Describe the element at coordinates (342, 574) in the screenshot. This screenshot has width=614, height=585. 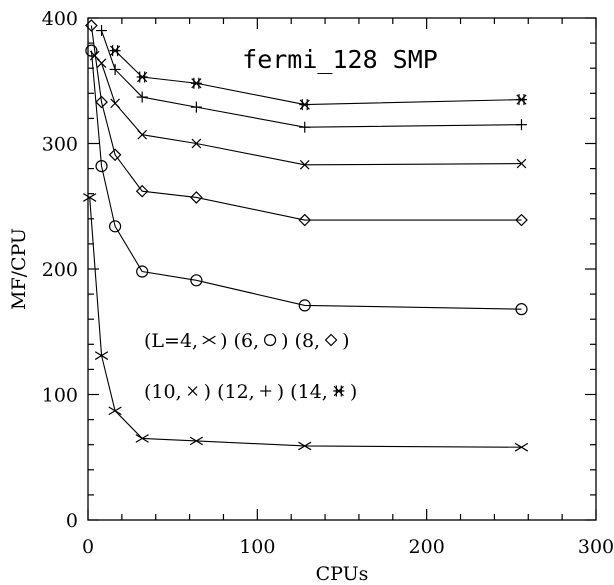
I see `x-axis-title: CPUs` at that location.